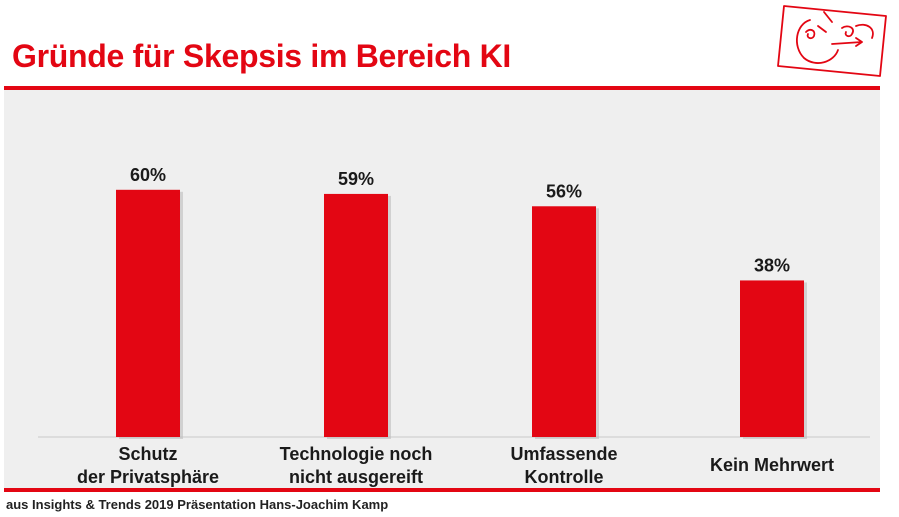 This screenshot has width=899, height=517. What do you see at coordinates (832, 41) in the screenshot?
I see `face-sketch-icon` at bounding box center [832, 41].